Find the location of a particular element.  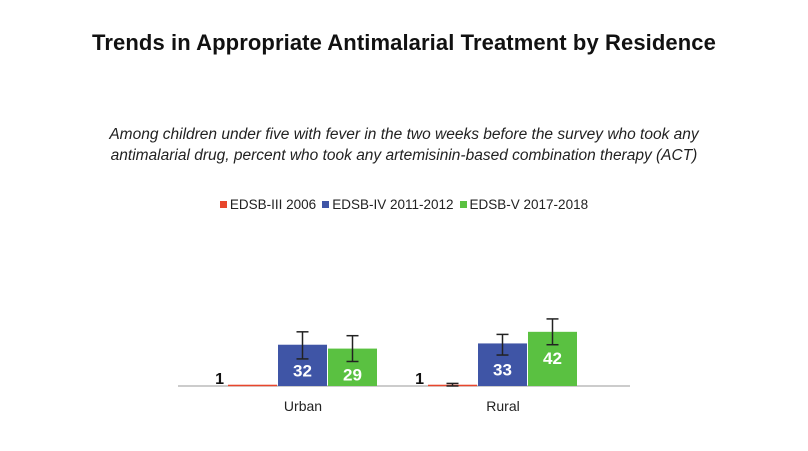

legend-label-edsb-iii: EDSB-III 2006 is located at coordinates (273, 204).